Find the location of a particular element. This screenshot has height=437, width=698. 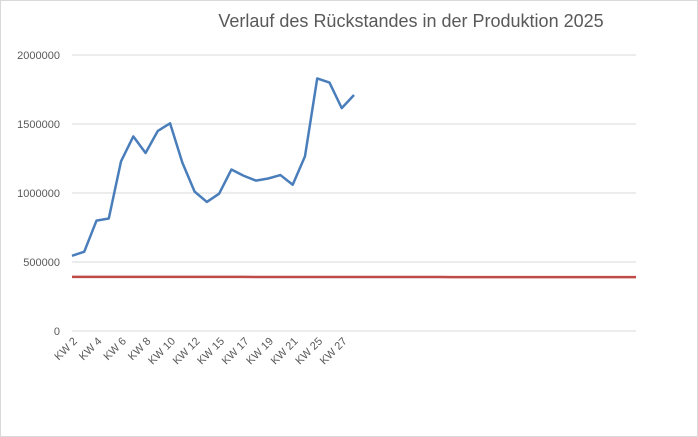

y-tick-label: 0 is located at coordinates (57, 332).